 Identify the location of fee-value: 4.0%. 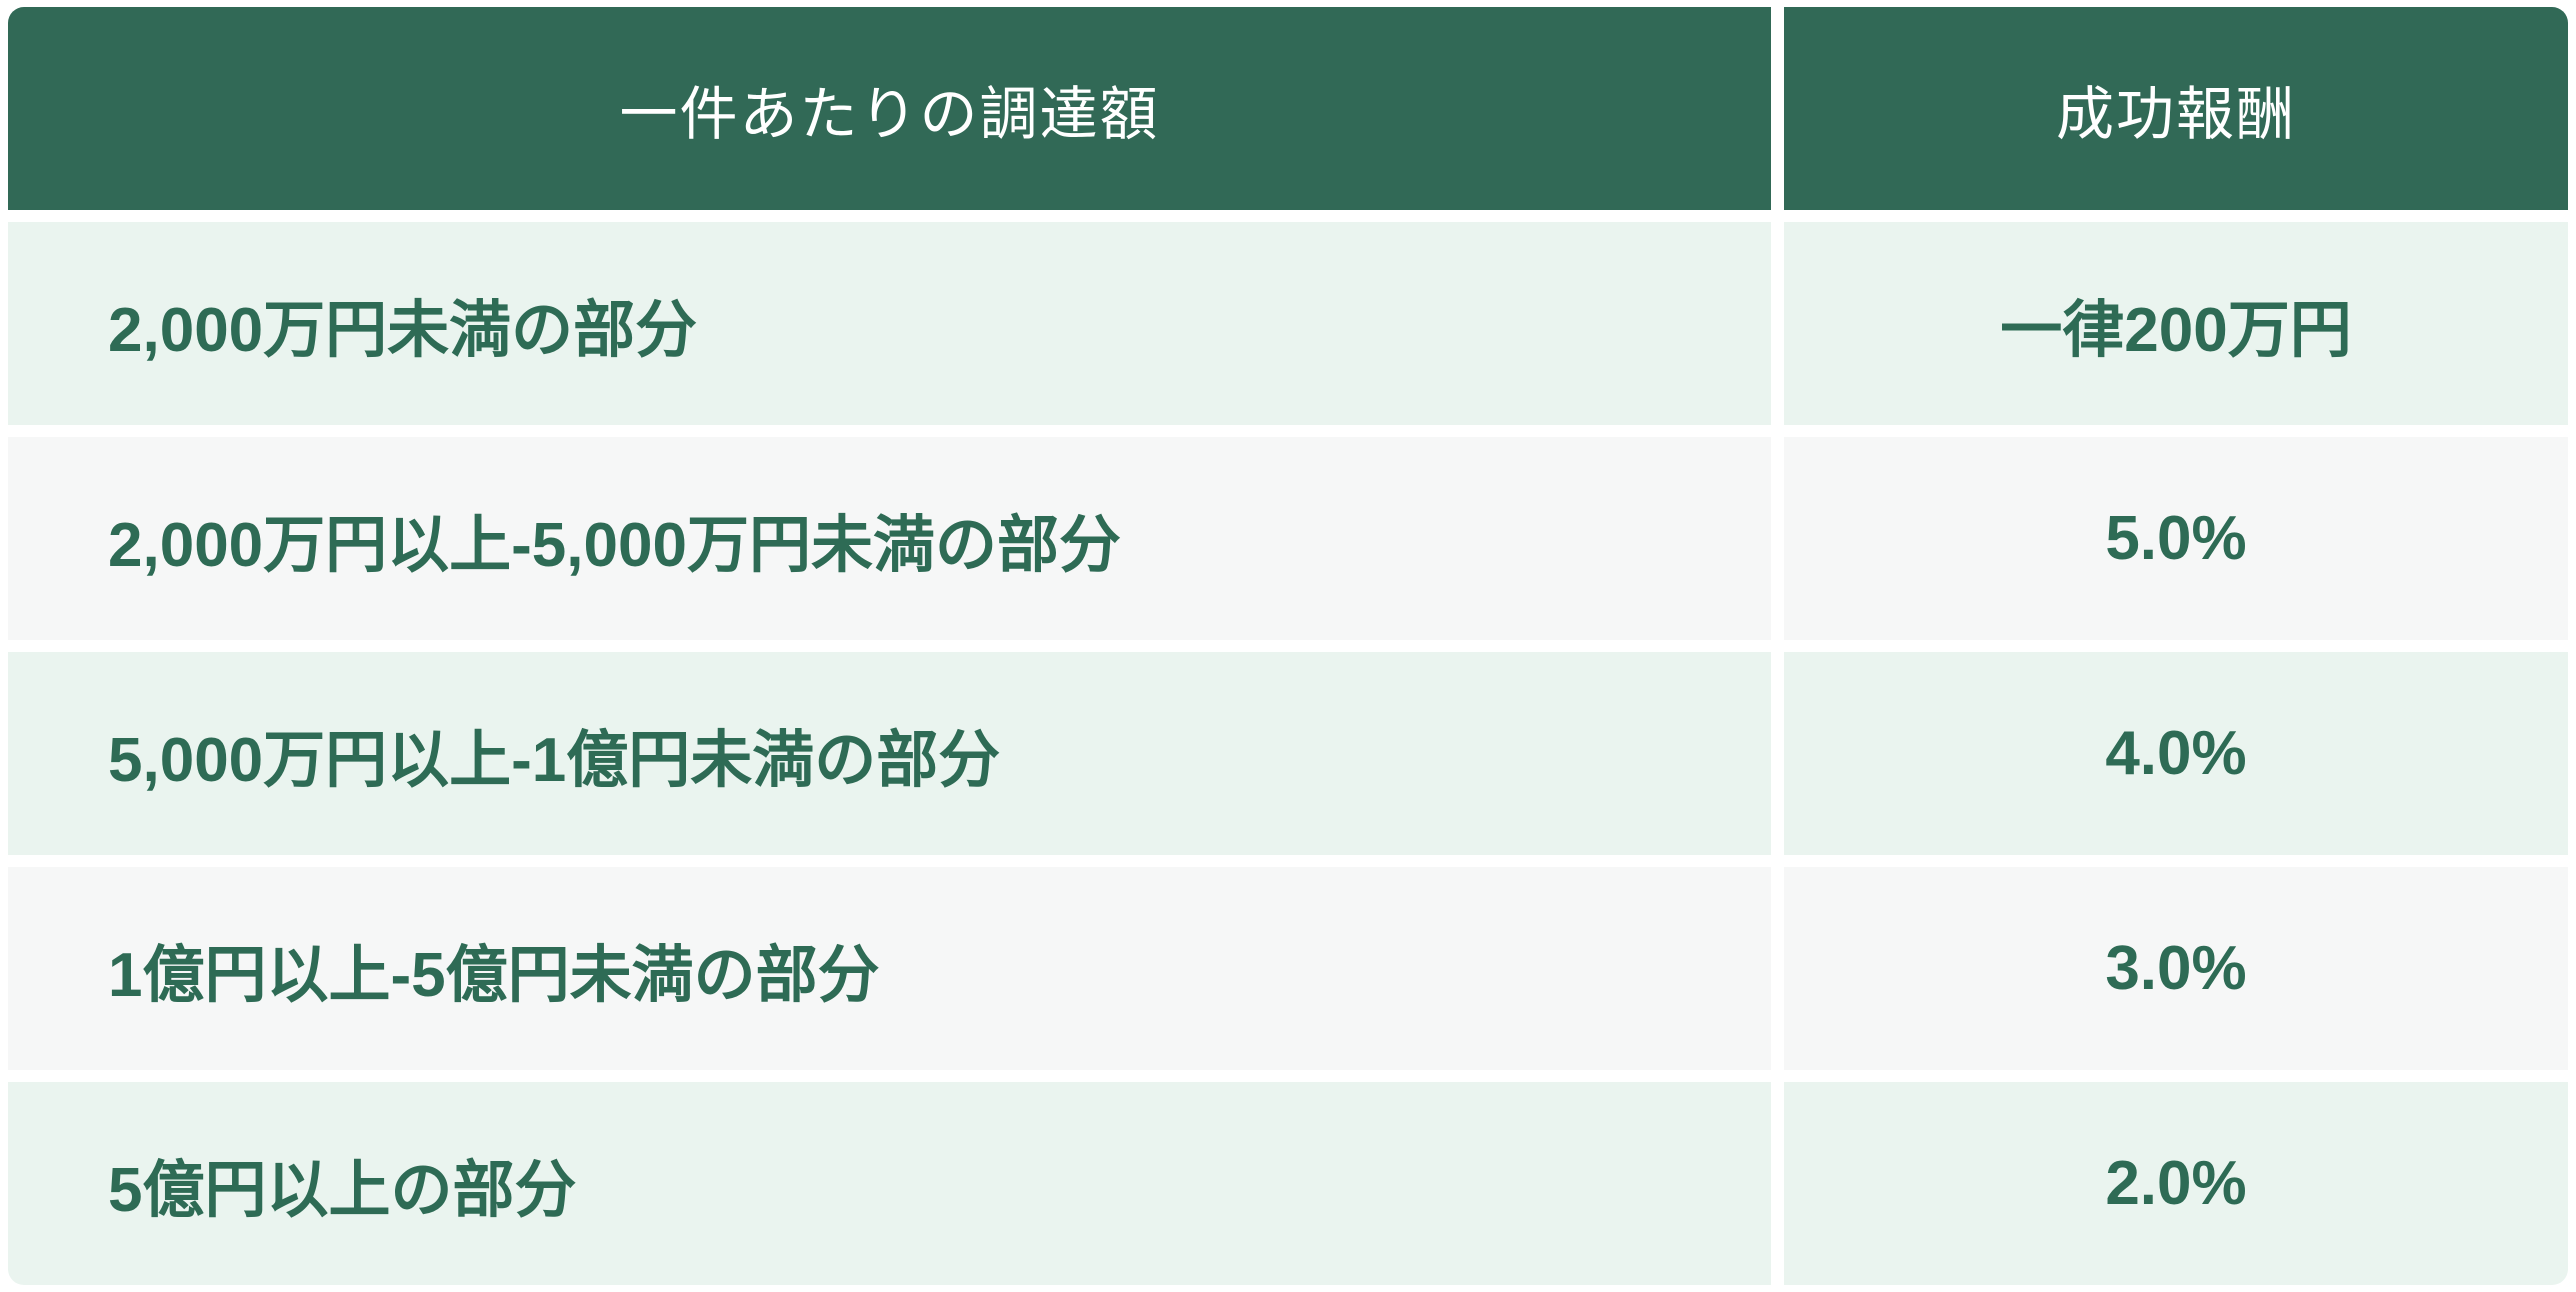
(2176, 753).